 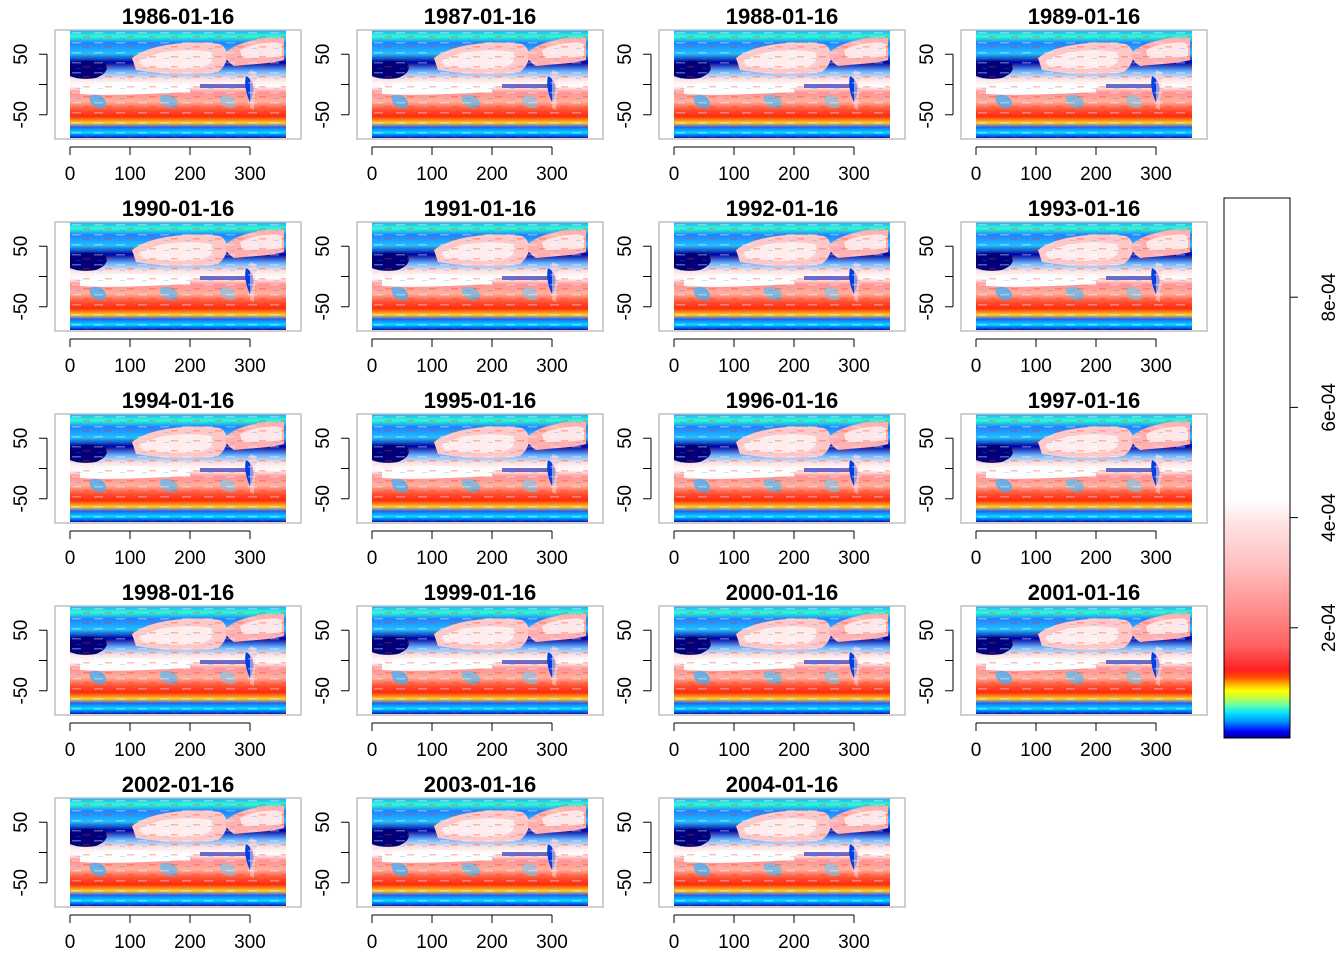 I want to click on map-panel: 1996-01-16 0 100 200 300 -50 50, so click(x=760, y=478).